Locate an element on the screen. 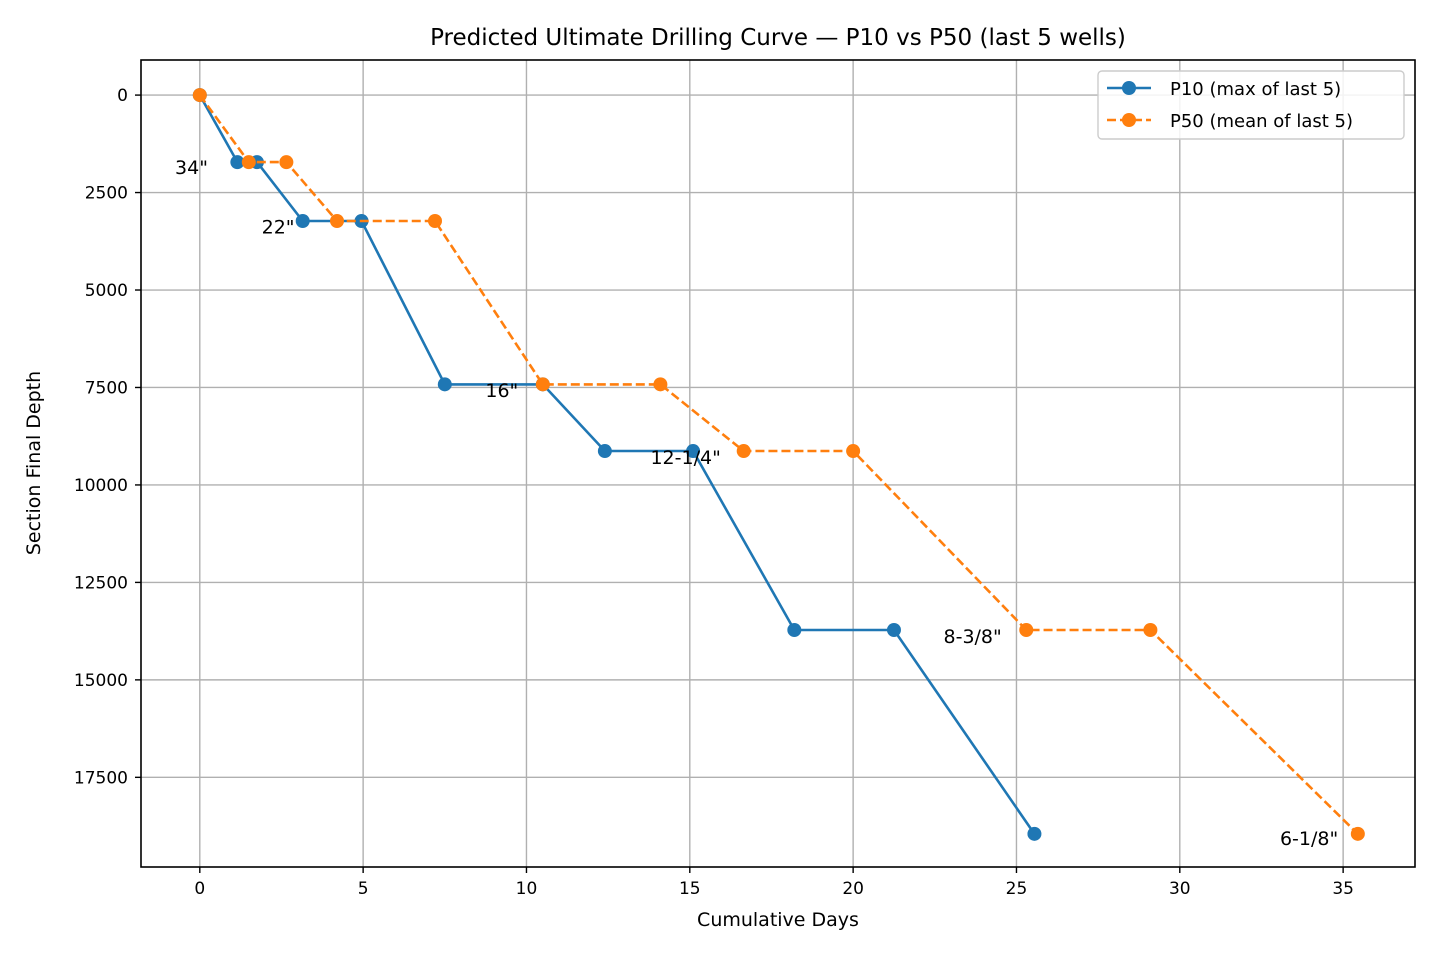  section-label: 6-1/8" is located at coordinates (1309, 839).